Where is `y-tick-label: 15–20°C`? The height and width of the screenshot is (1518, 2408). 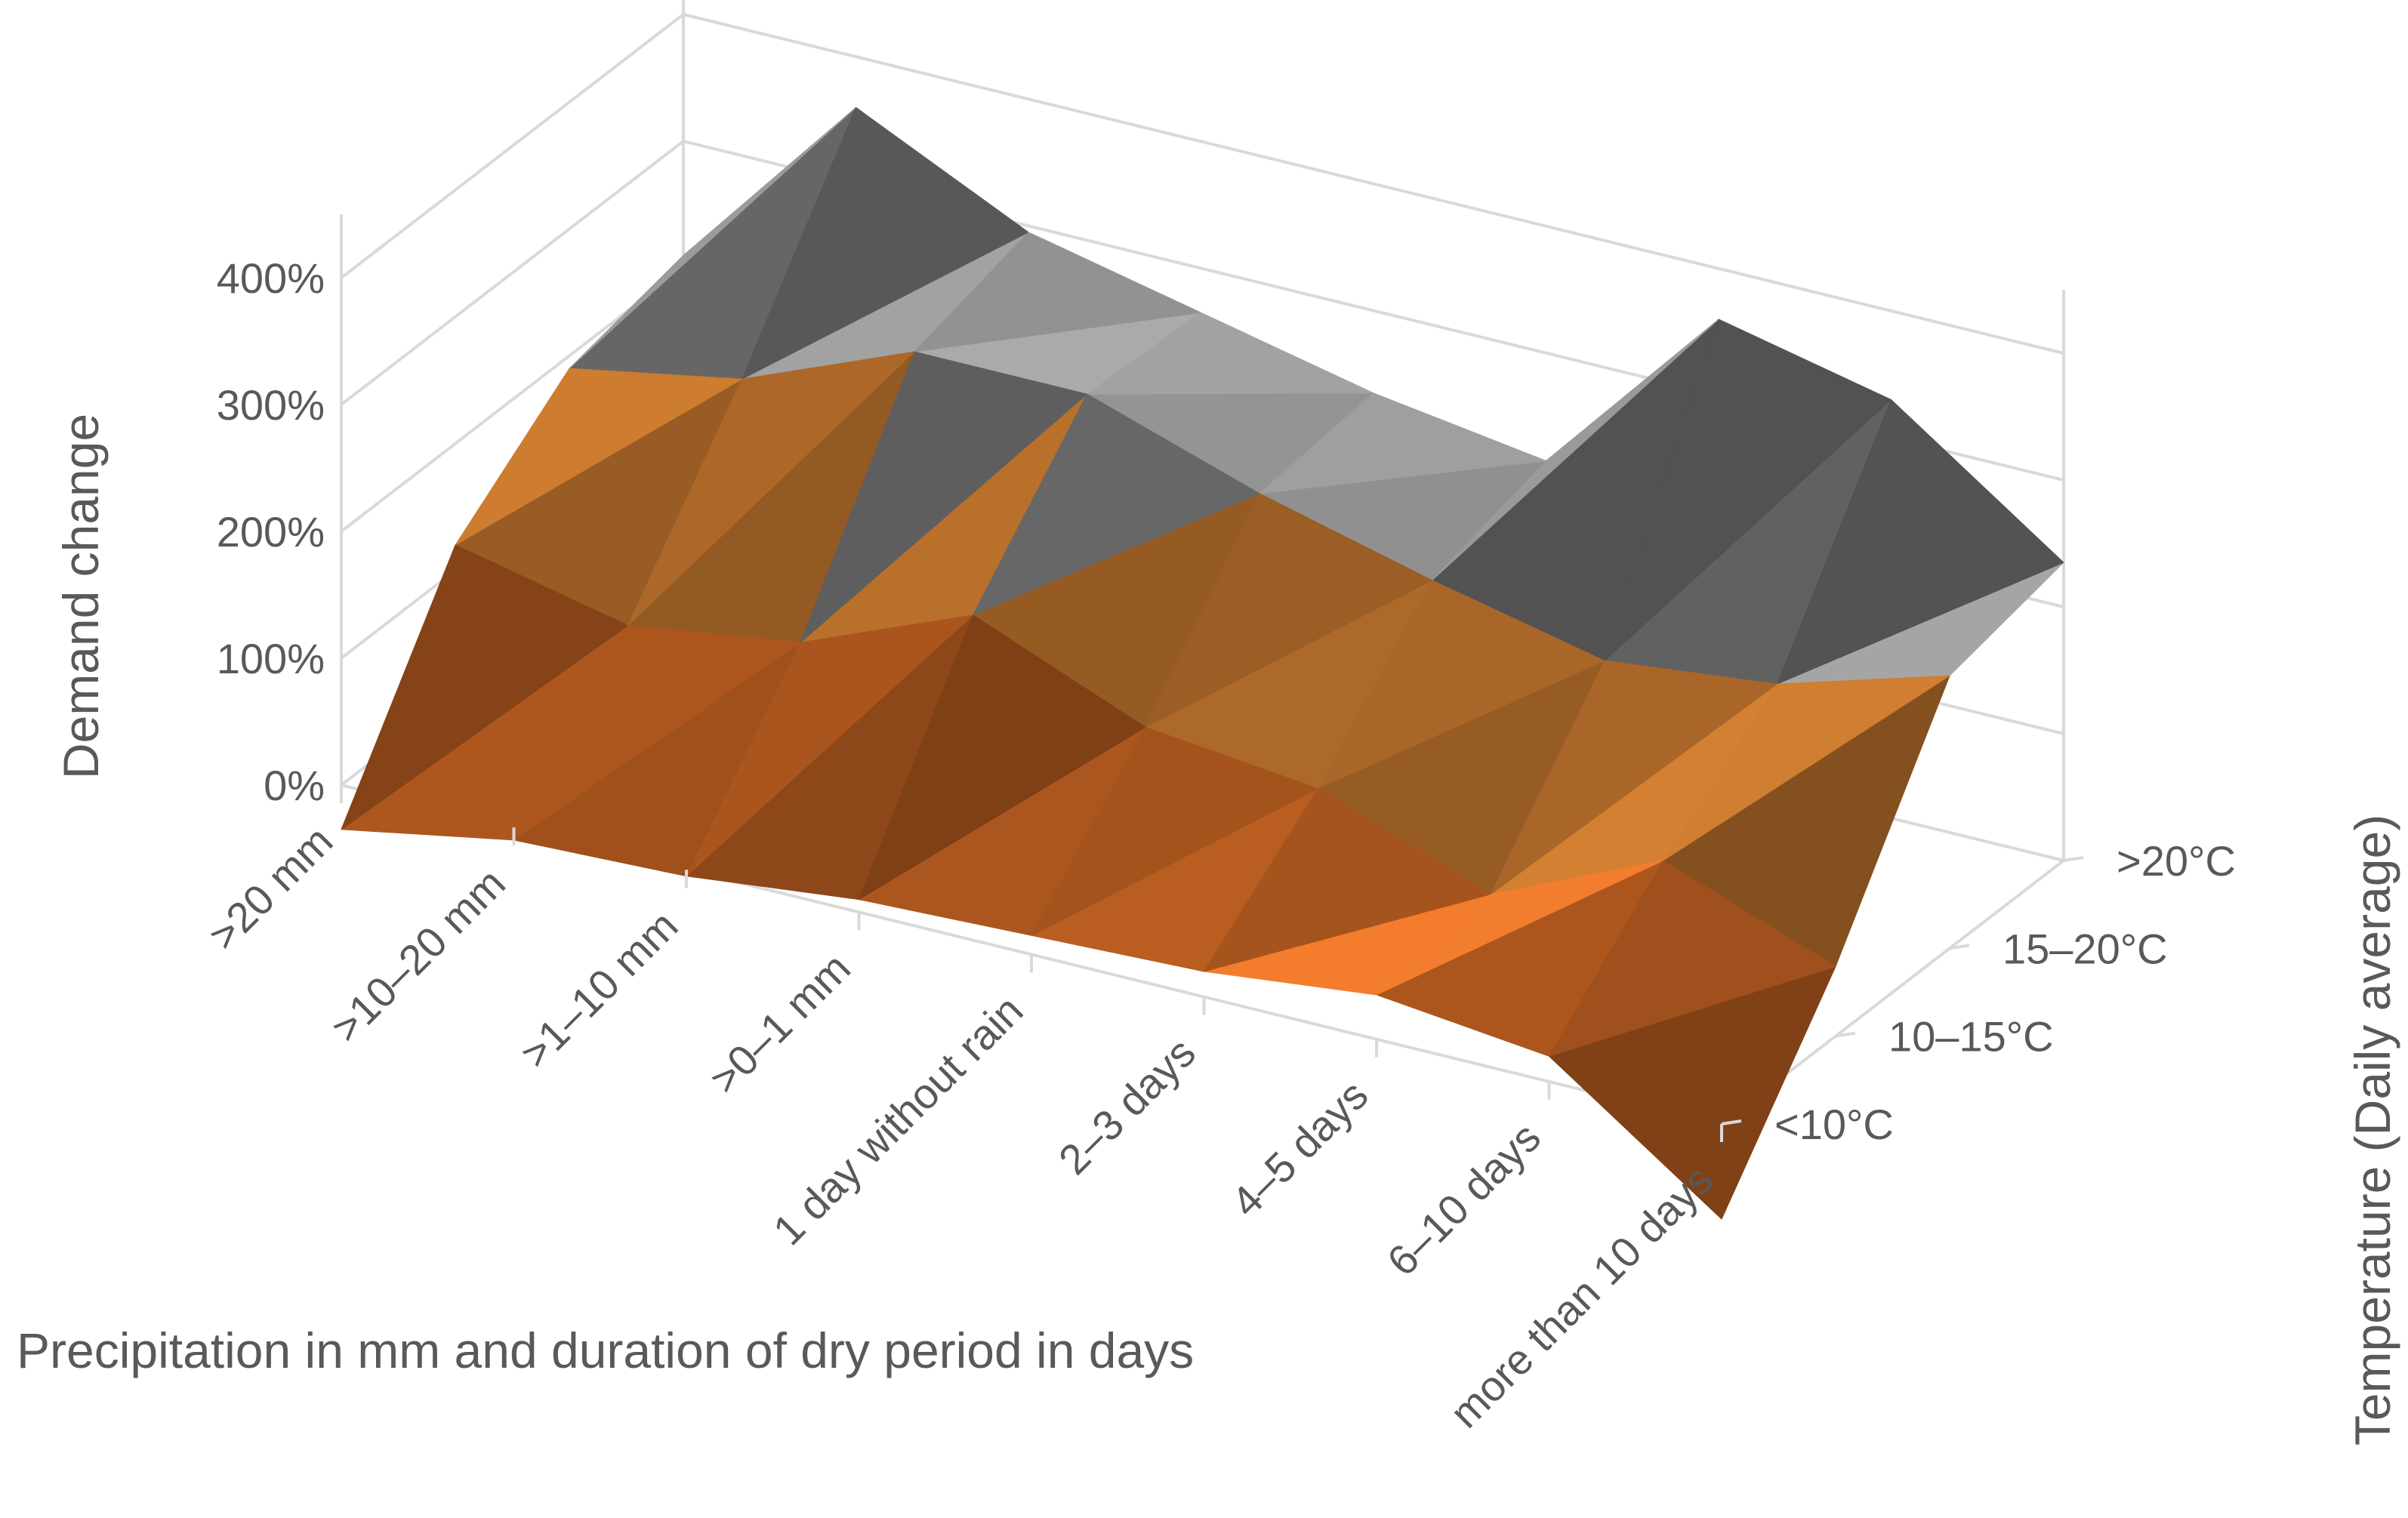 y-tick-label: 15–20°C is located at coordinates (2085, 948).